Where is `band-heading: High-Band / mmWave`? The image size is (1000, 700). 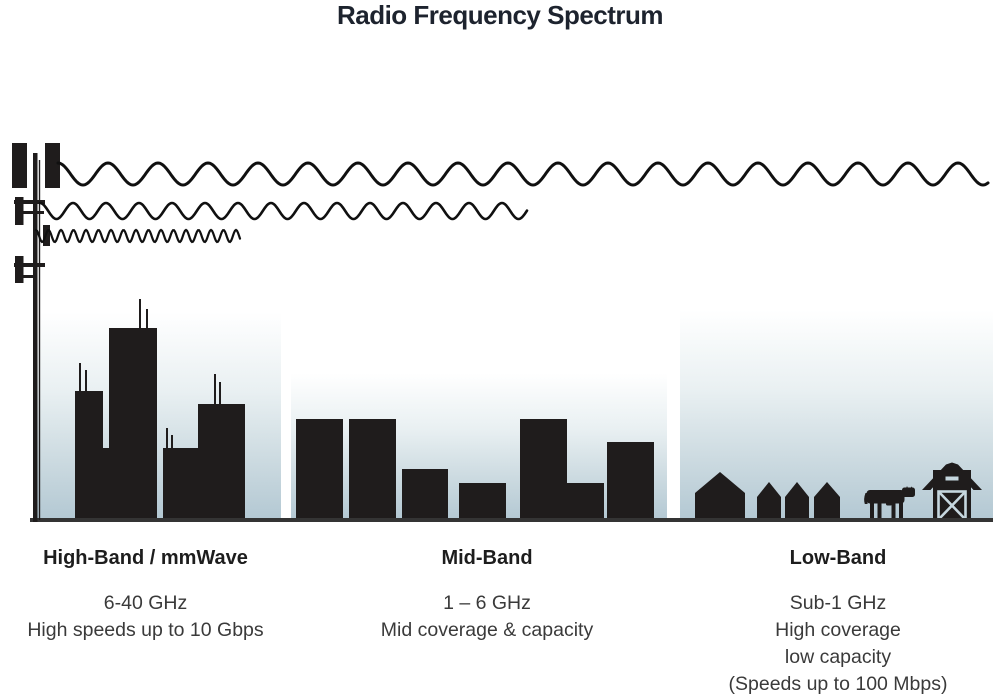
band-heading: High-Band / mmWave is located at coordinates (145, 558).